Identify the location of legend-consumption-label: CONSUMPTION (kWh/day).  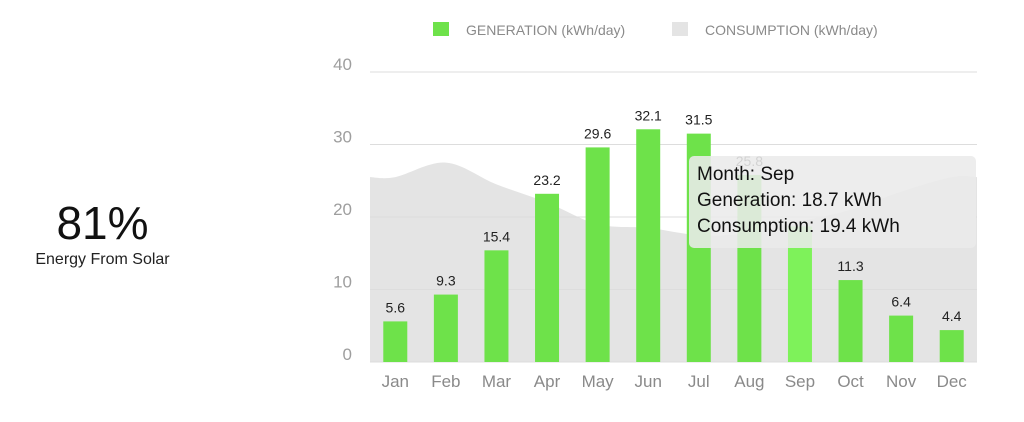
(791, 30).